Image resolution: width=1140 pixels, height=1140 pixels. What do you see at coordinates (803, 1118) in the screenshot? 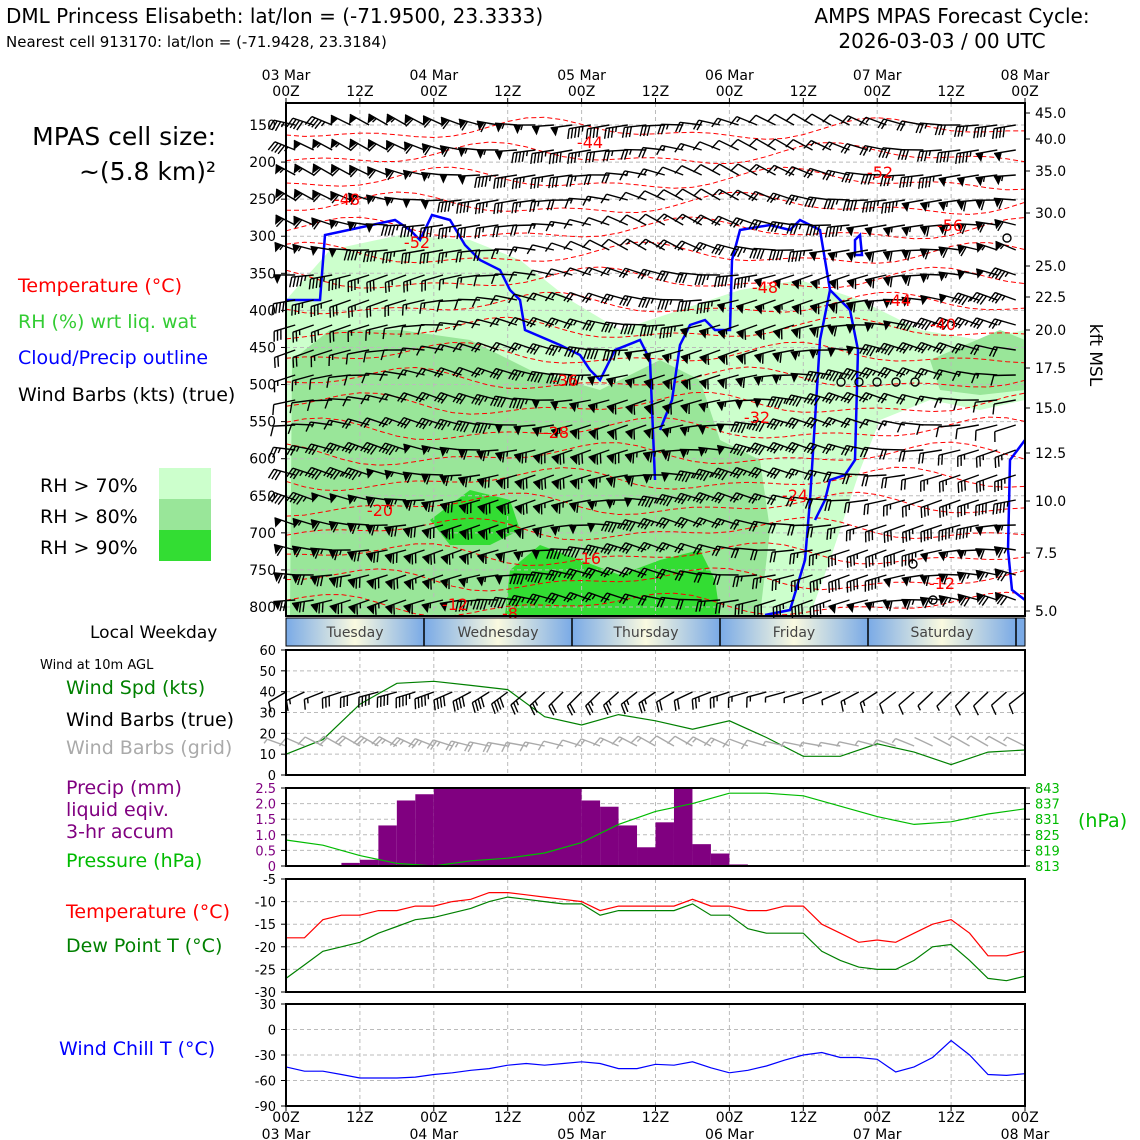
I see `bottom-hour-label: 12Z` at bounding box center [803, 1118].